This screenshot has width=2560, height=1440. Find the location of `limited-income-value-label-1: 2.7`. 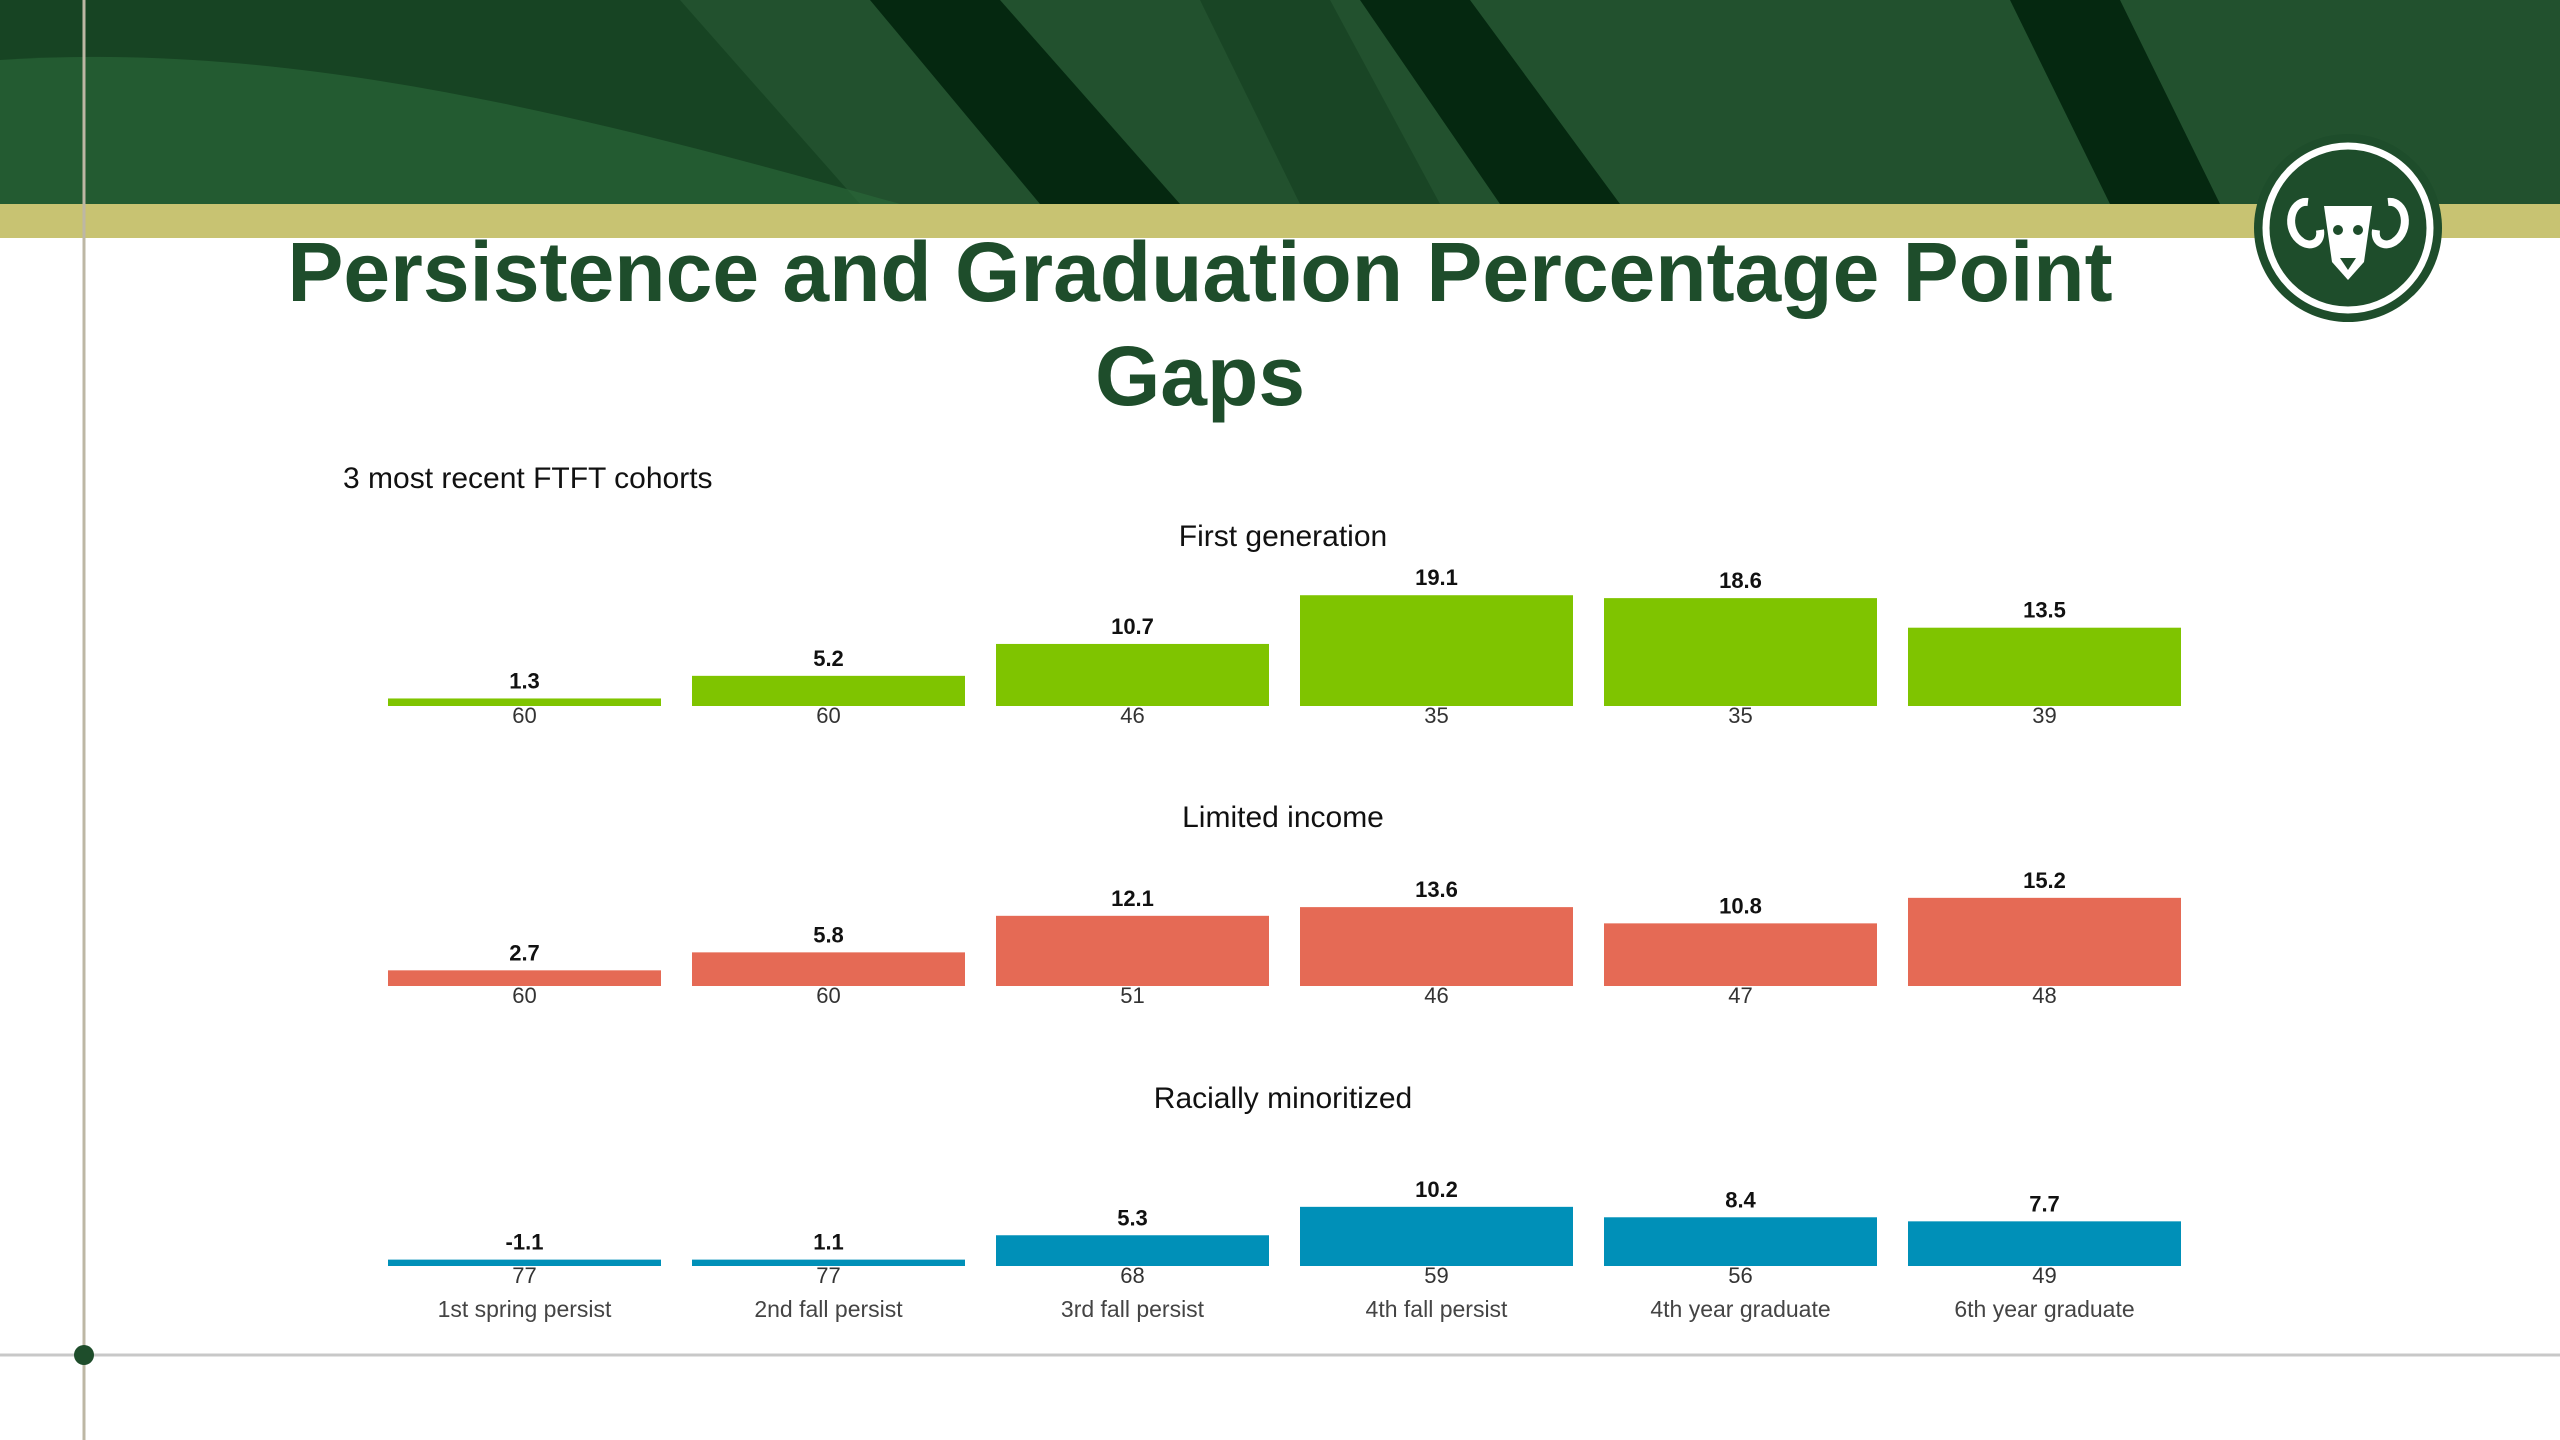

limited-income-value-label-1: 2.7 is located at coordinates (524, 952).